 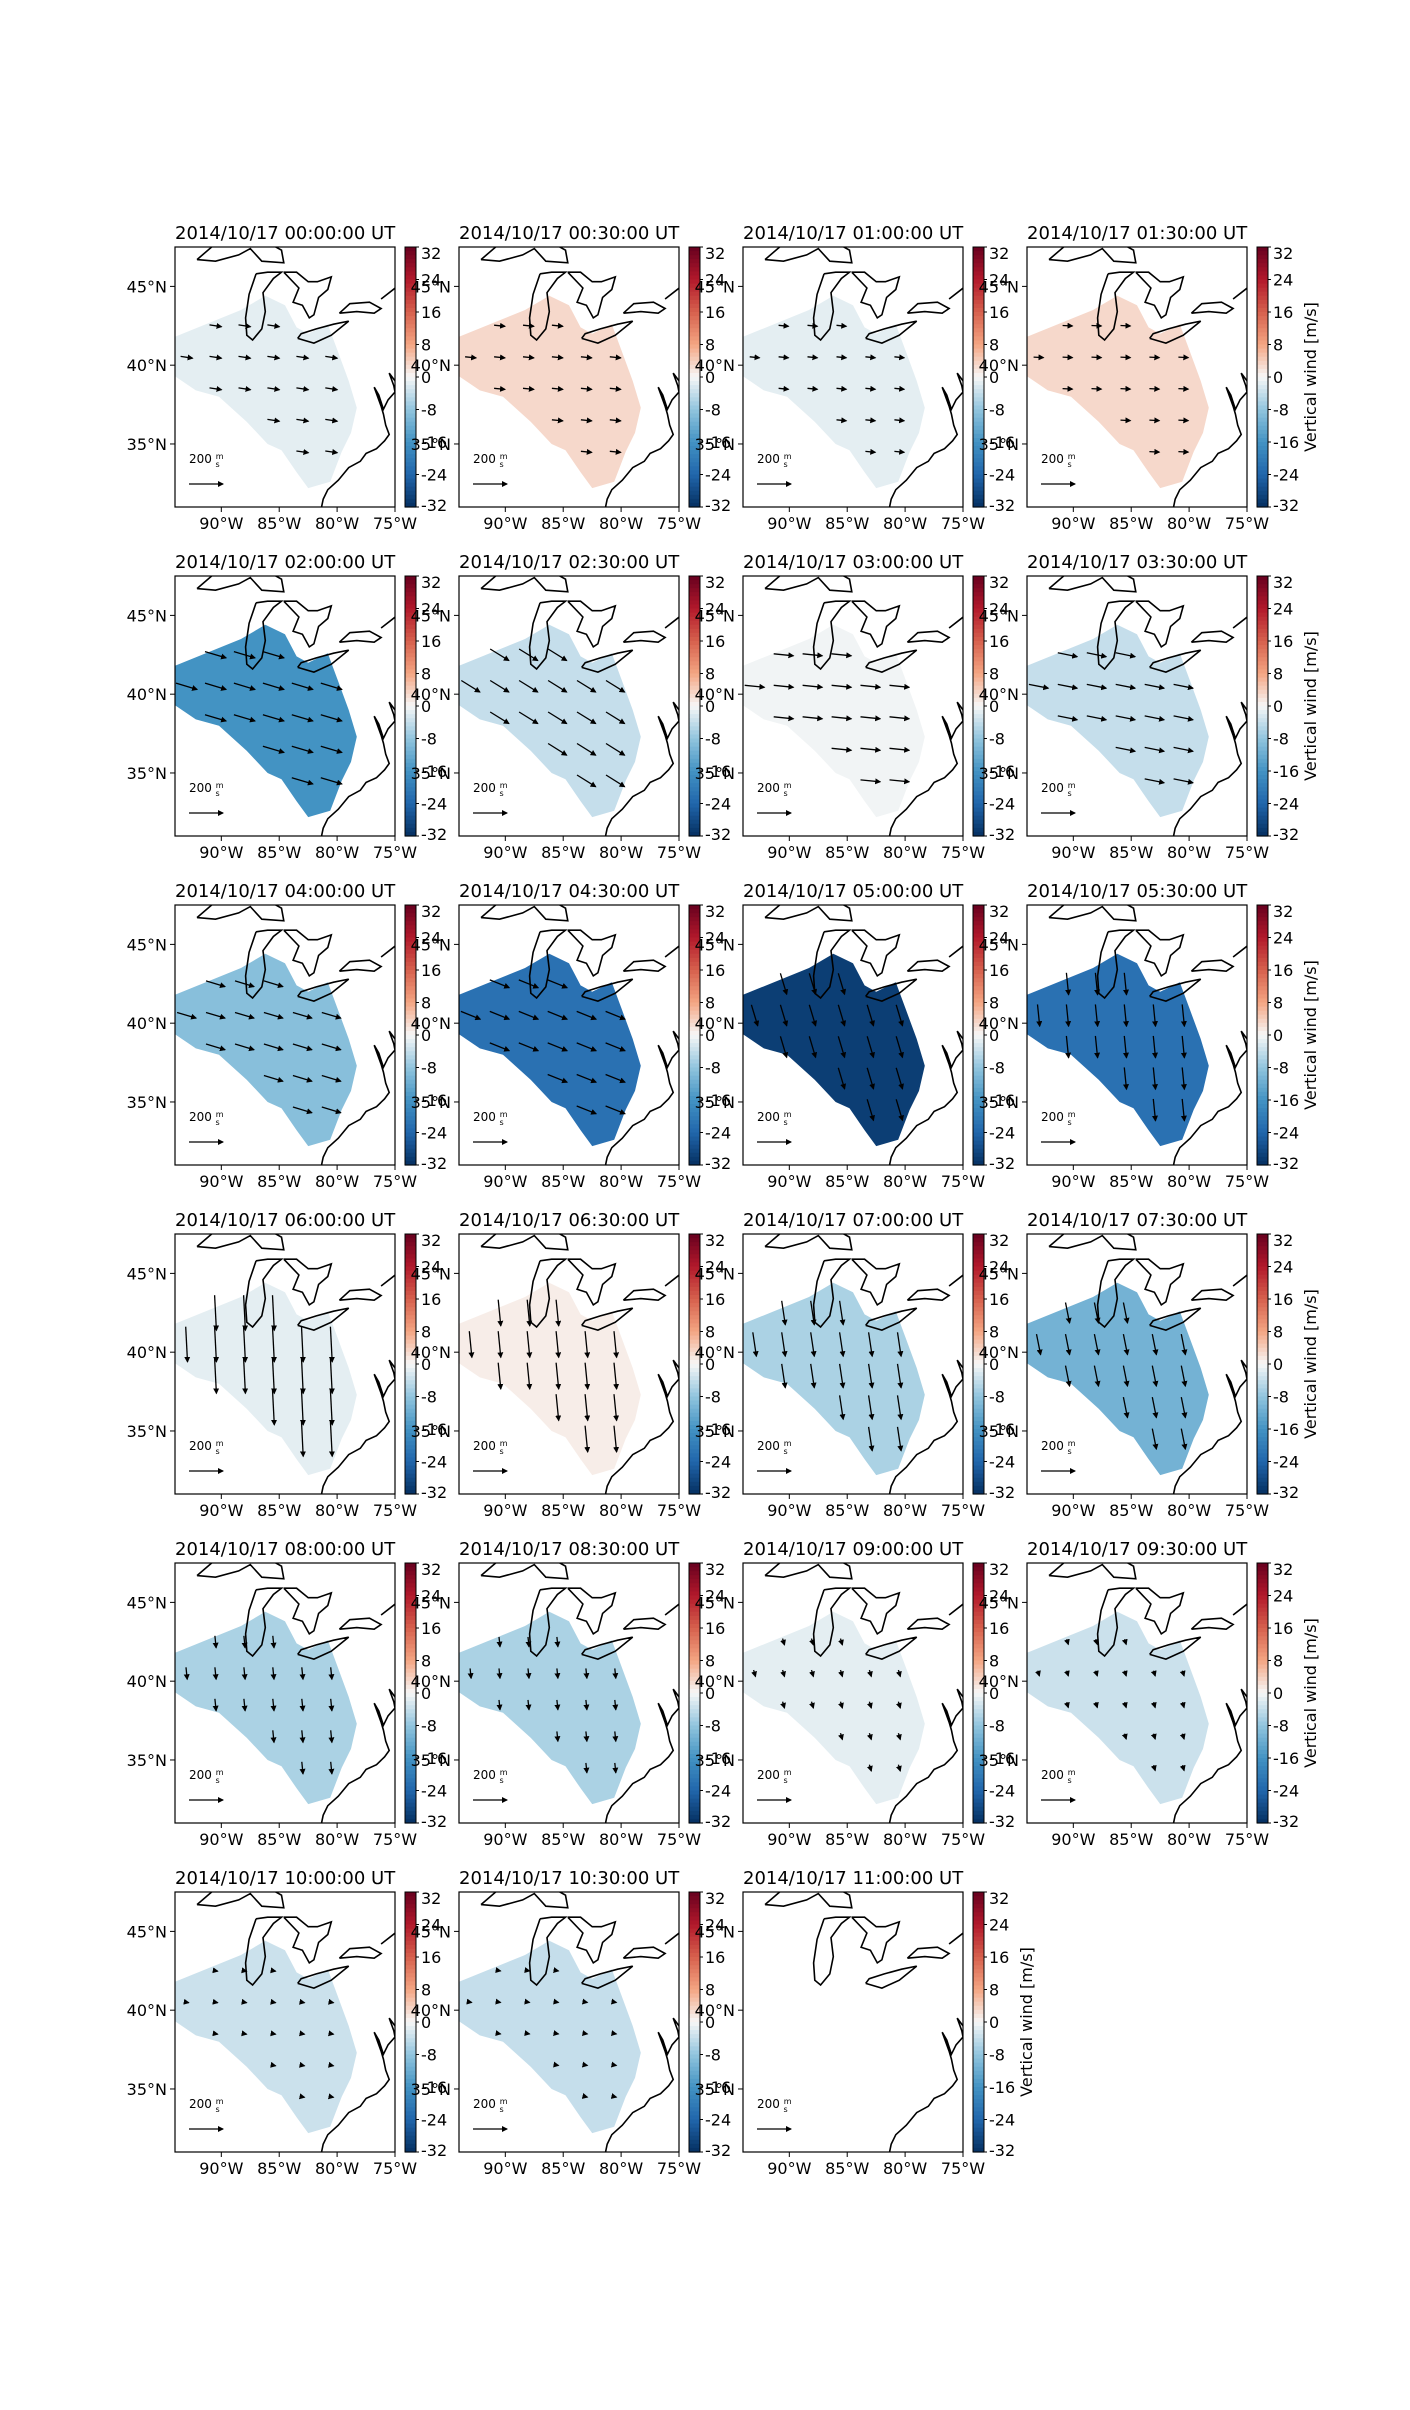 I want to click on colorbar-tick-label: 24, so click(x=431, y=1596).